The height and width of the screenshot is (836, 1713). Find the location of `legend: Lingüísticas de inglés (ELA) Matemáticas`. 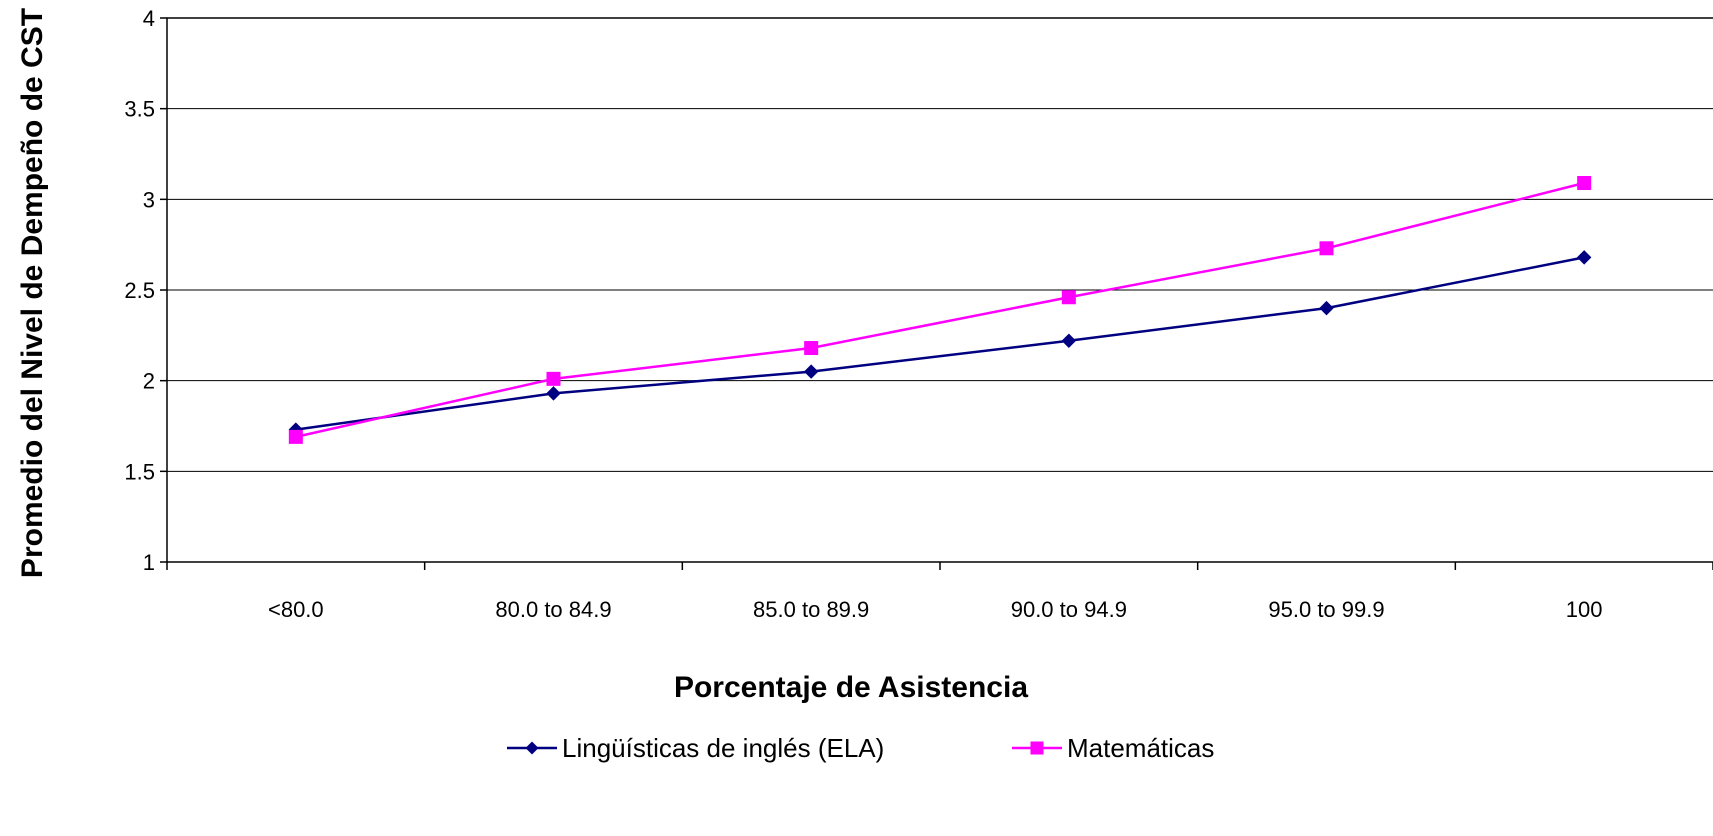

legend: Lingüísticas de inglés (ELA) Matemáticas is located at coordinates (860, 748).